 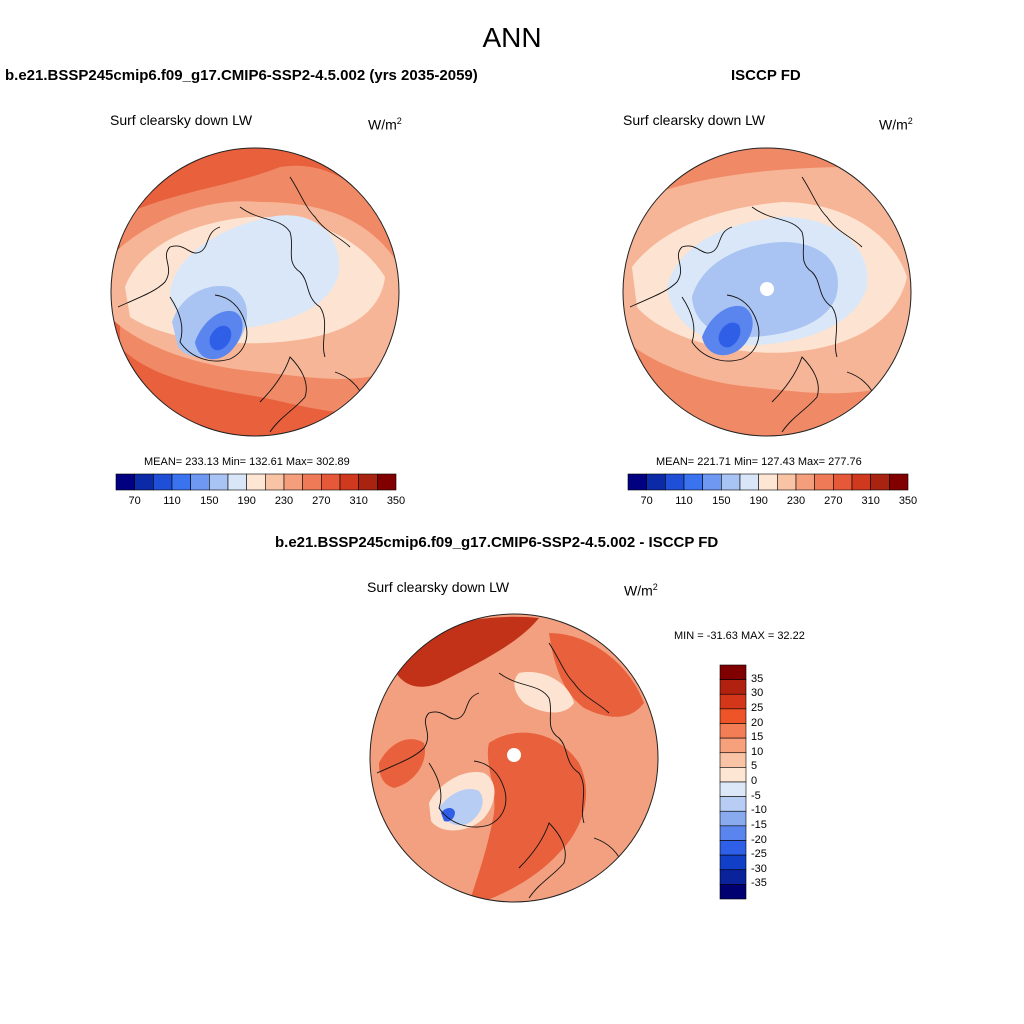 What do you see at coordinates (759, 868) in the screenshot?
I see `colorbar-tick-label: -30` at bounding box center [759, 868].